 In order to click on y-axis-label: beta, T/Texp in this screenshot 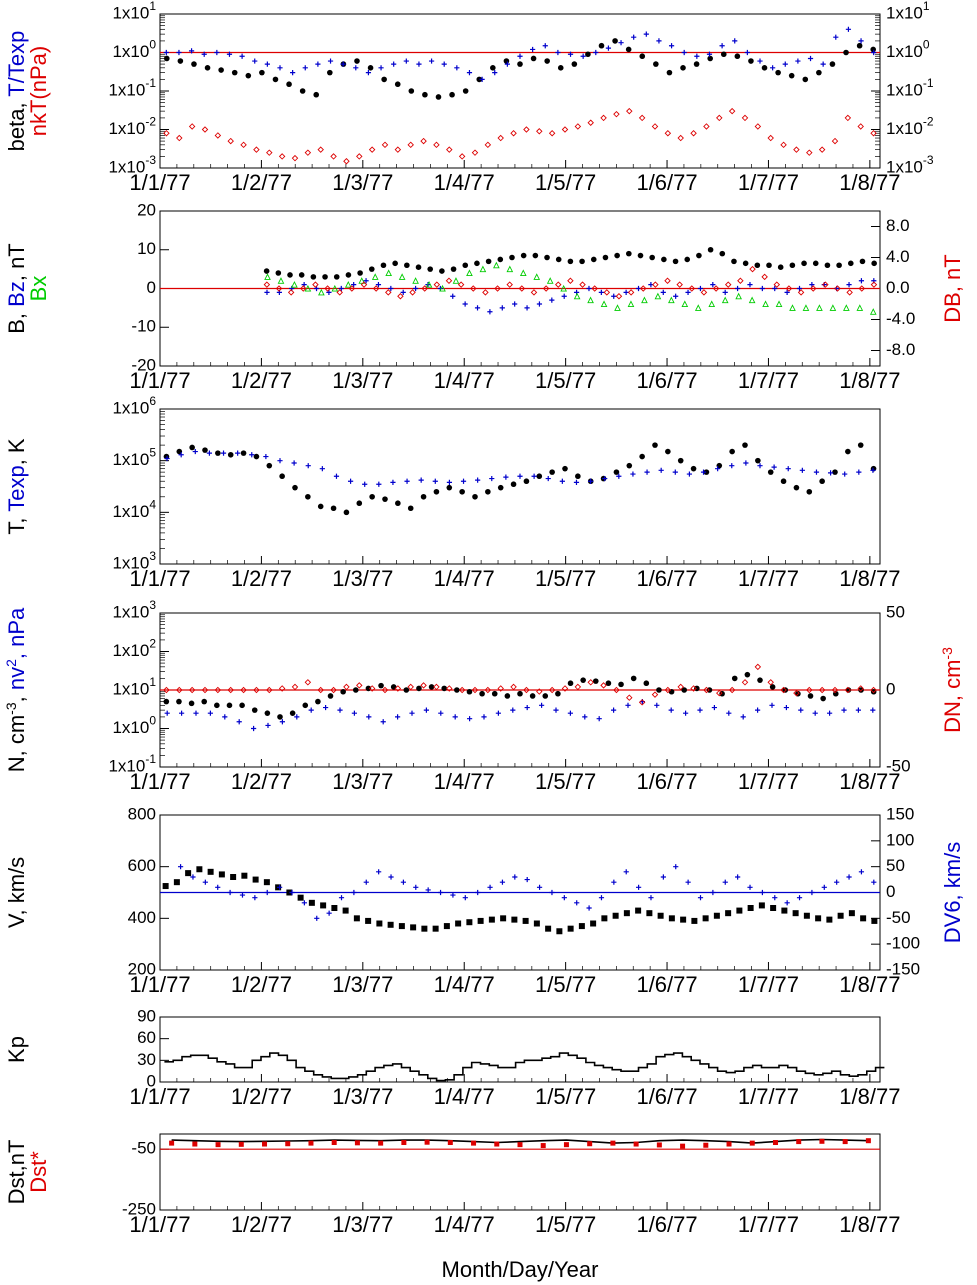, I will do `click(16, 91)`.